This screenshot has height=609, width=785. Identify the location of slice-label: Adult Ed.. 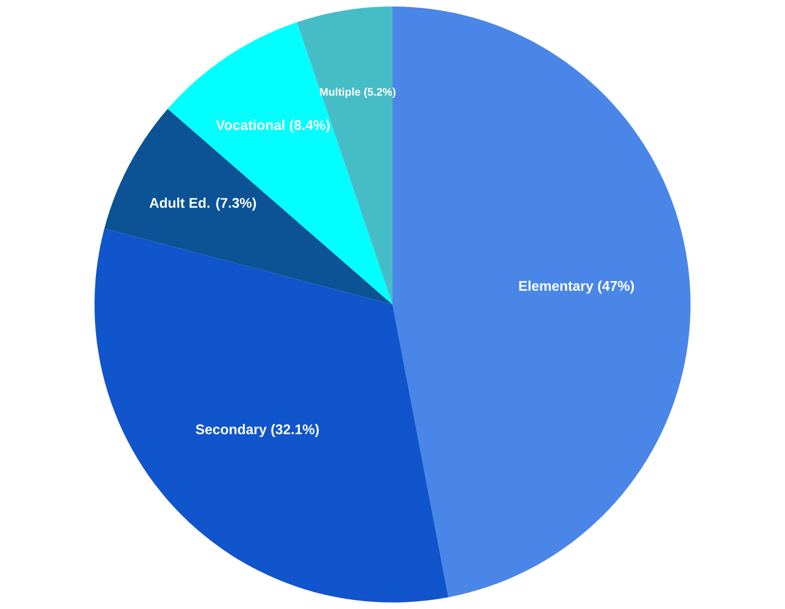
(180, 203).